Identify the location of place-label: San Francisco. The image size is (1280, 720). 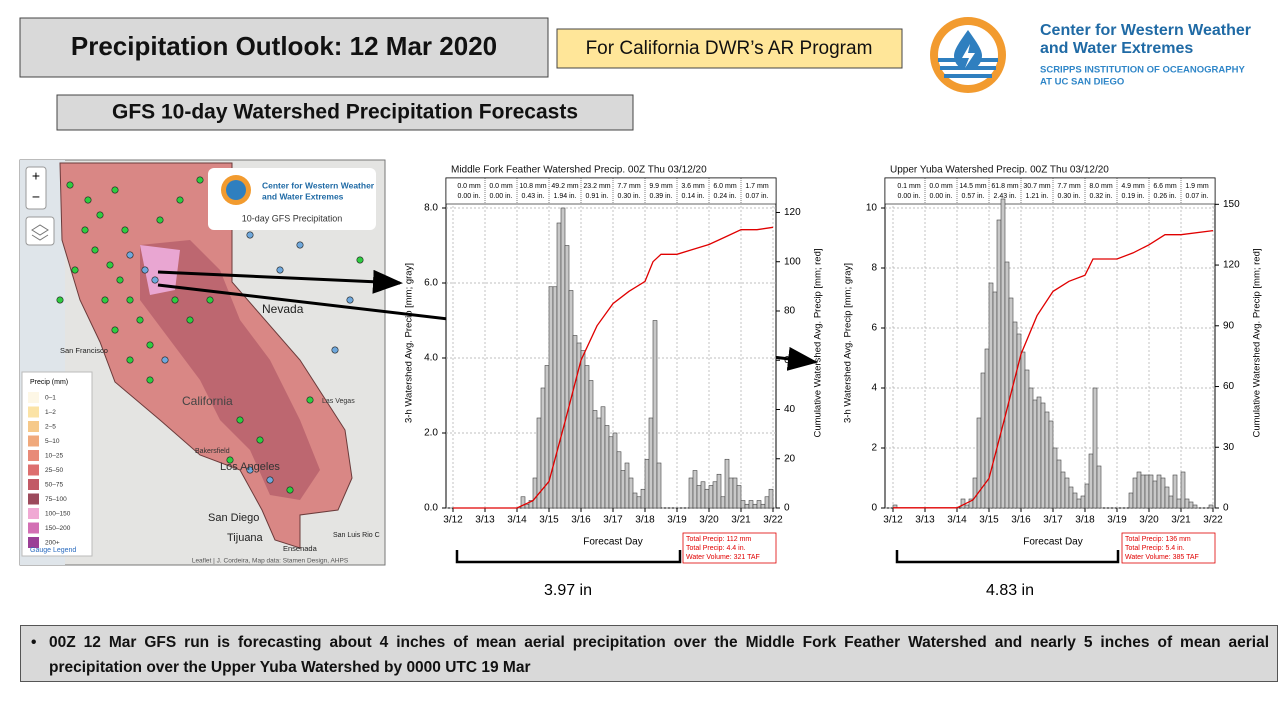
(84, 350).